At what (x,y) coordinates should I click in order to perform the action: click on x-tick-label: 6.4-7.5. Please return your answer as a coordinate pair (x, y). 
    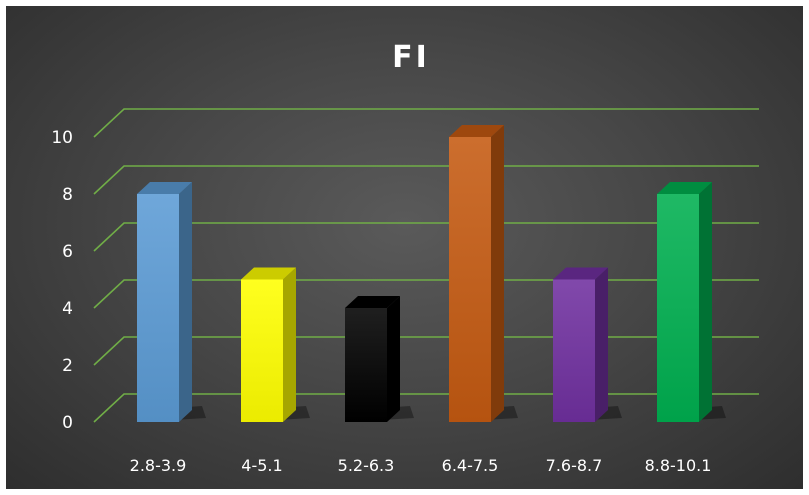
    Looking at the image, I should click on (470, 465).